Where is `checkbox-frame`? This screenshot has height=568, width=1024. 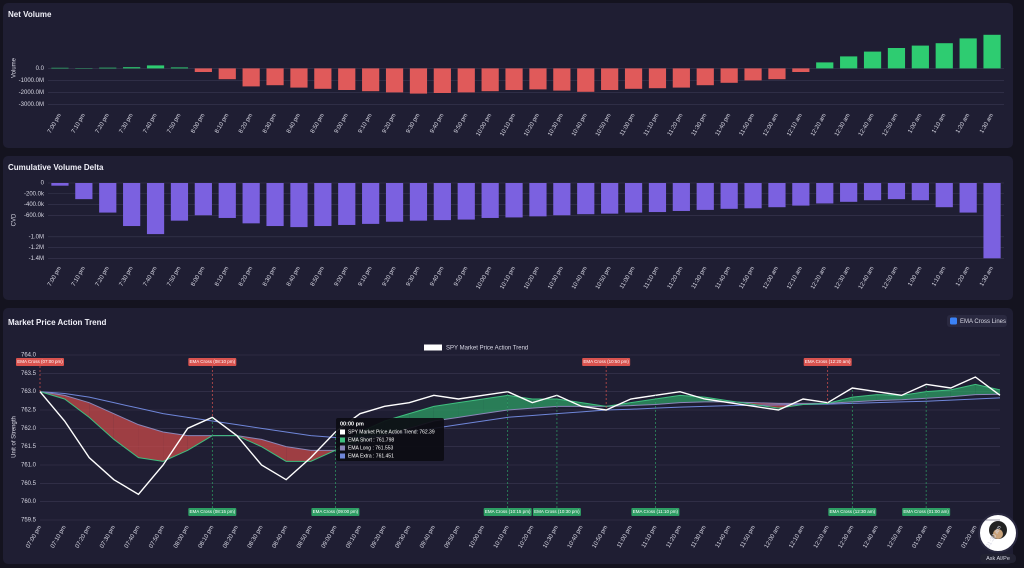
checkbox-frame is located at coordinates (977, 321).